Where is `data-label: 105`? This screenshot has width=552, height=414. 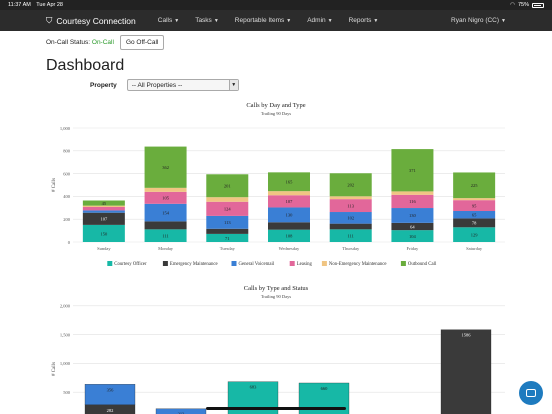
data-label: 105 is located at coordinates (166, 198).